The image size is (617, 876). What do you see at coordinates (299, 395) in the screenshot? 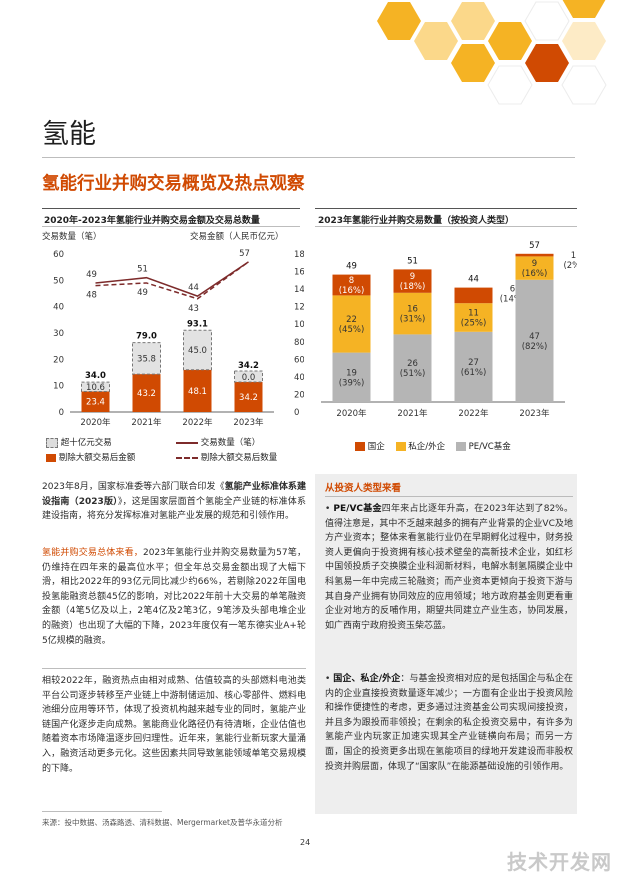
I see `right-y-tick: 20` at bounding box center [299, 395].